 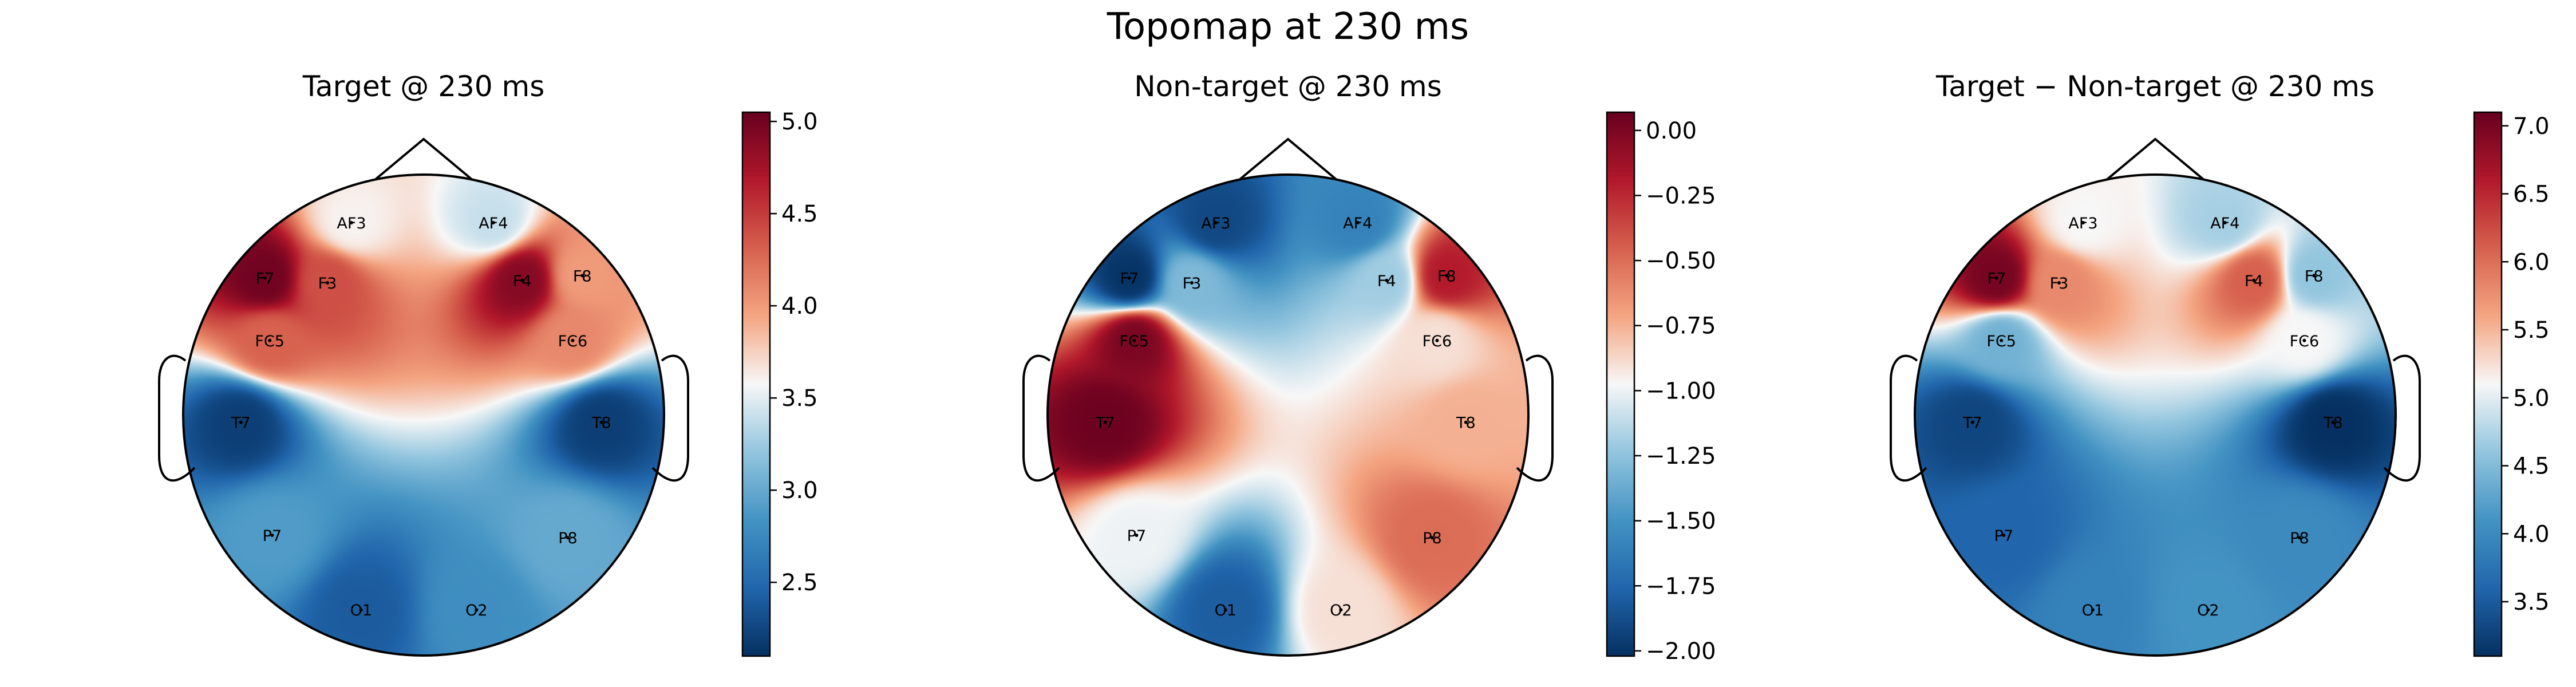 What do you see at coordinates (1681, 326) in the screenshot?
I see `colorbar-tick-label: −0.75` at bounding box center [1681, 326].